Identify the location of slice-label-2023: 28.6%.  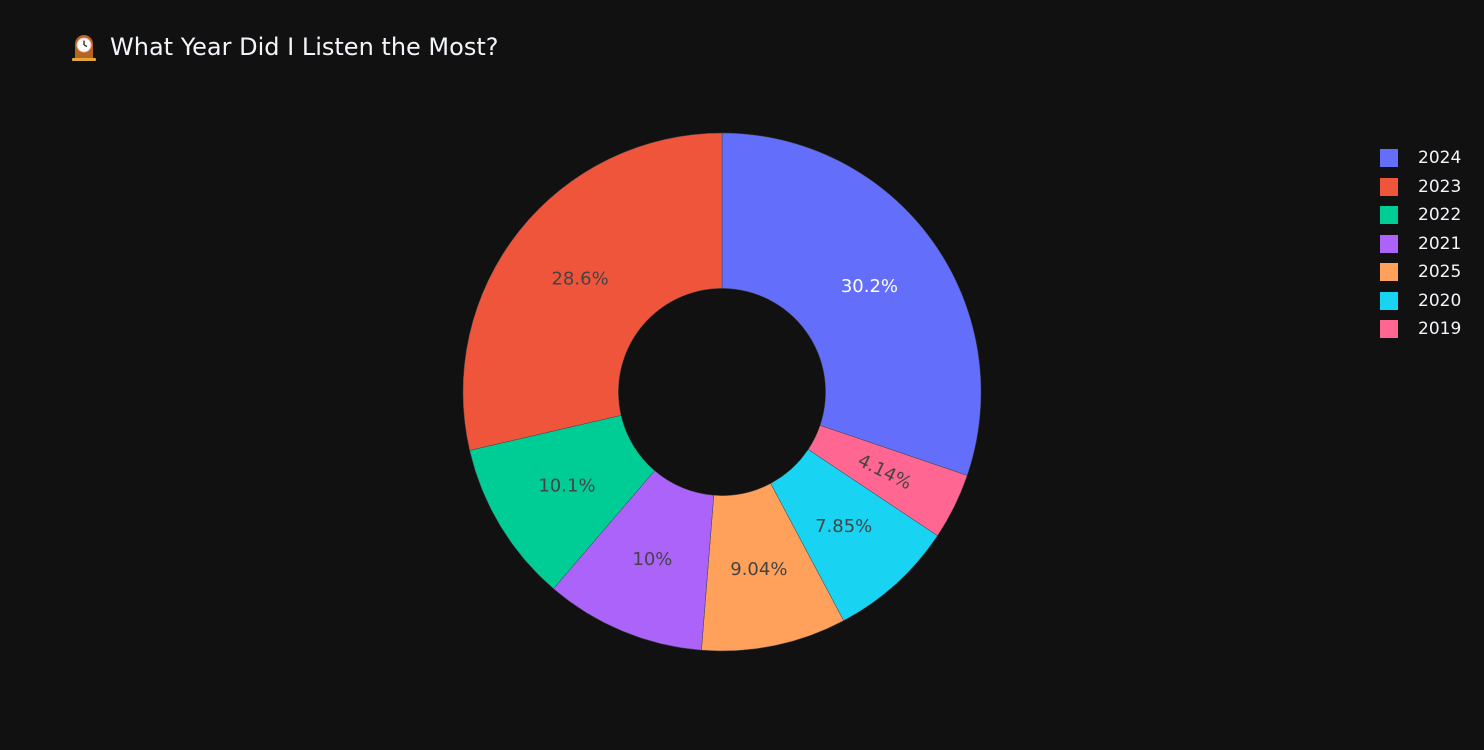
(579, 279).